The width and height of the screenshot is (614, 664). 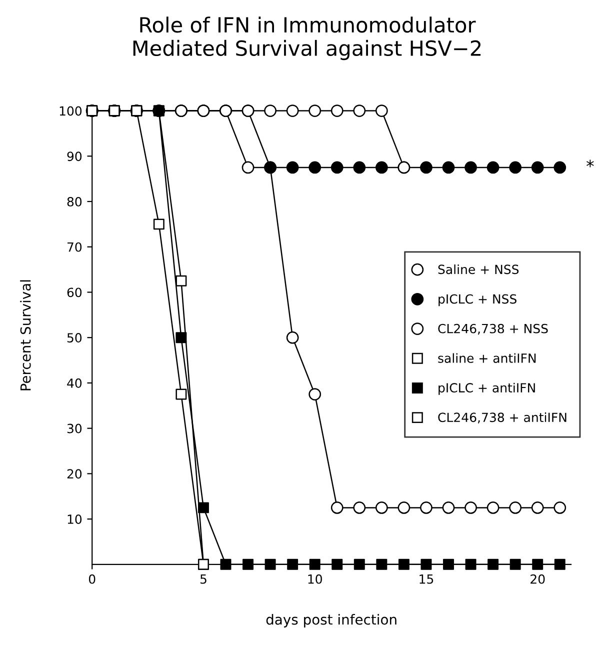 I want to click on x-axis-title: days post infection, so click(x=331, y=621).